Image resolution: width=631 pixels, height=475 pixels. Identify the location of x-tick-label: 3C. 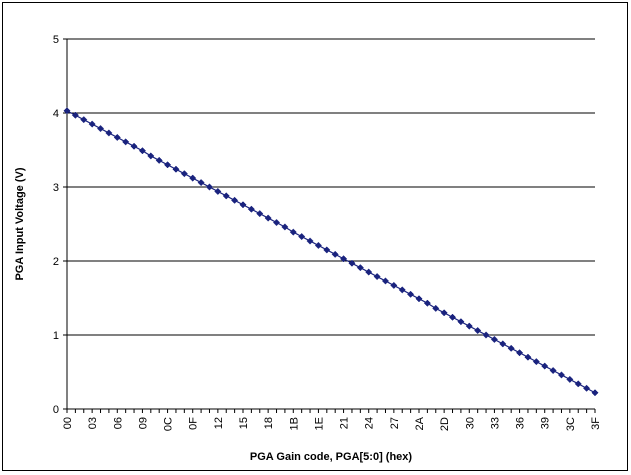
(571, 424).